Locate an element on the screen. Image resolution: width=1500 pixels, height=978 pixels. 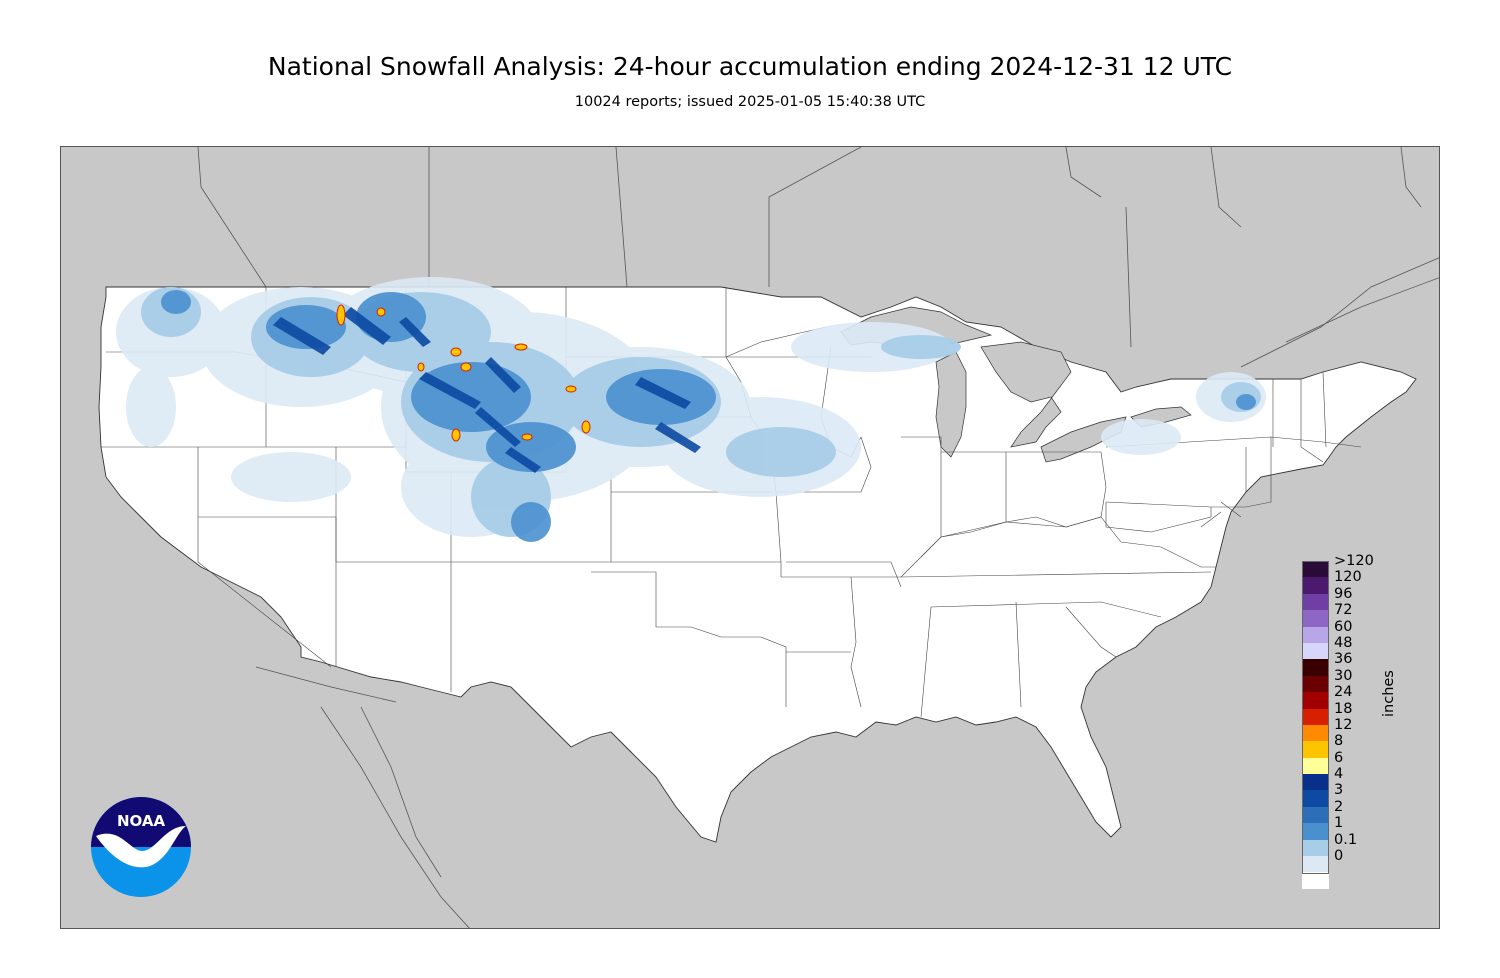
legend-row: 48 is located at coordinates (1362, 647).